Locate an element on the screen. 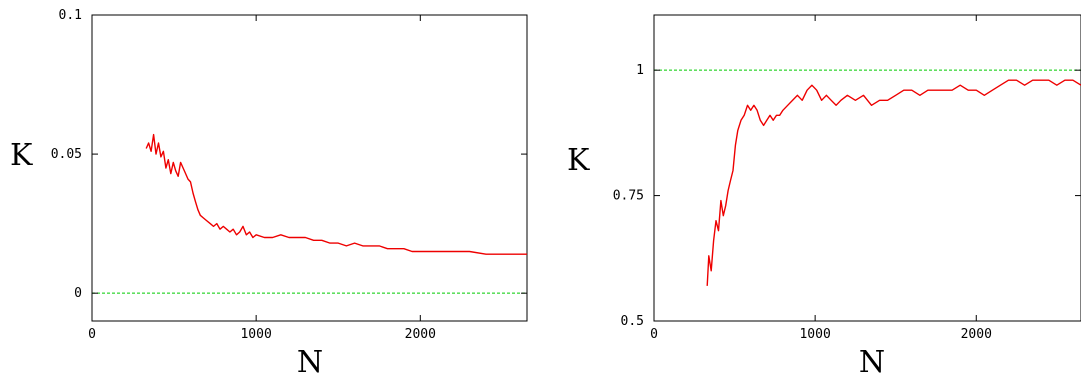  y-tick-label: 0.1 is located at coordinates (70, 15).